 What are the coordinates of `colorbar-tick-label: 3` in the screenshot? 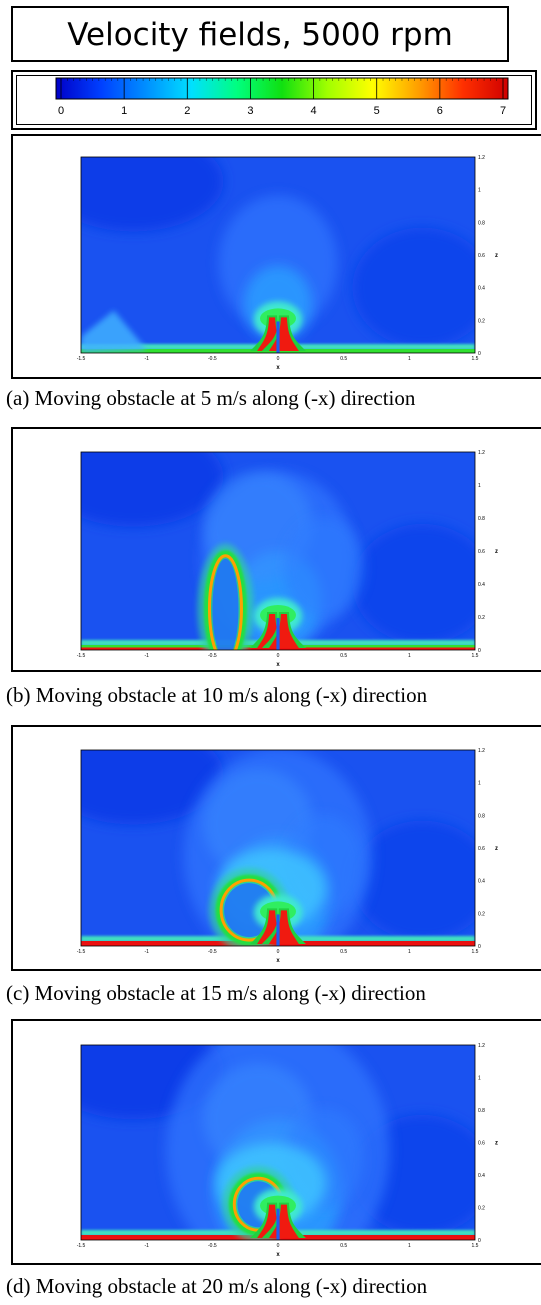 It's located at (250, 111).